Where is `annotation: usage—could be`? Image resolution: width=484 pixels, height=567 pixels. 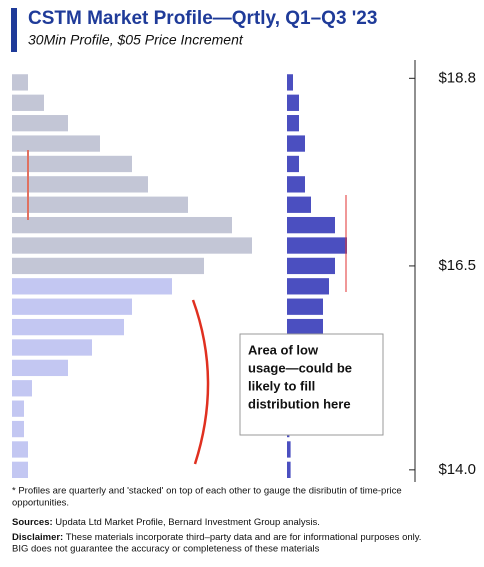 annotation: usage—could be is located at coordinates (300, 367).